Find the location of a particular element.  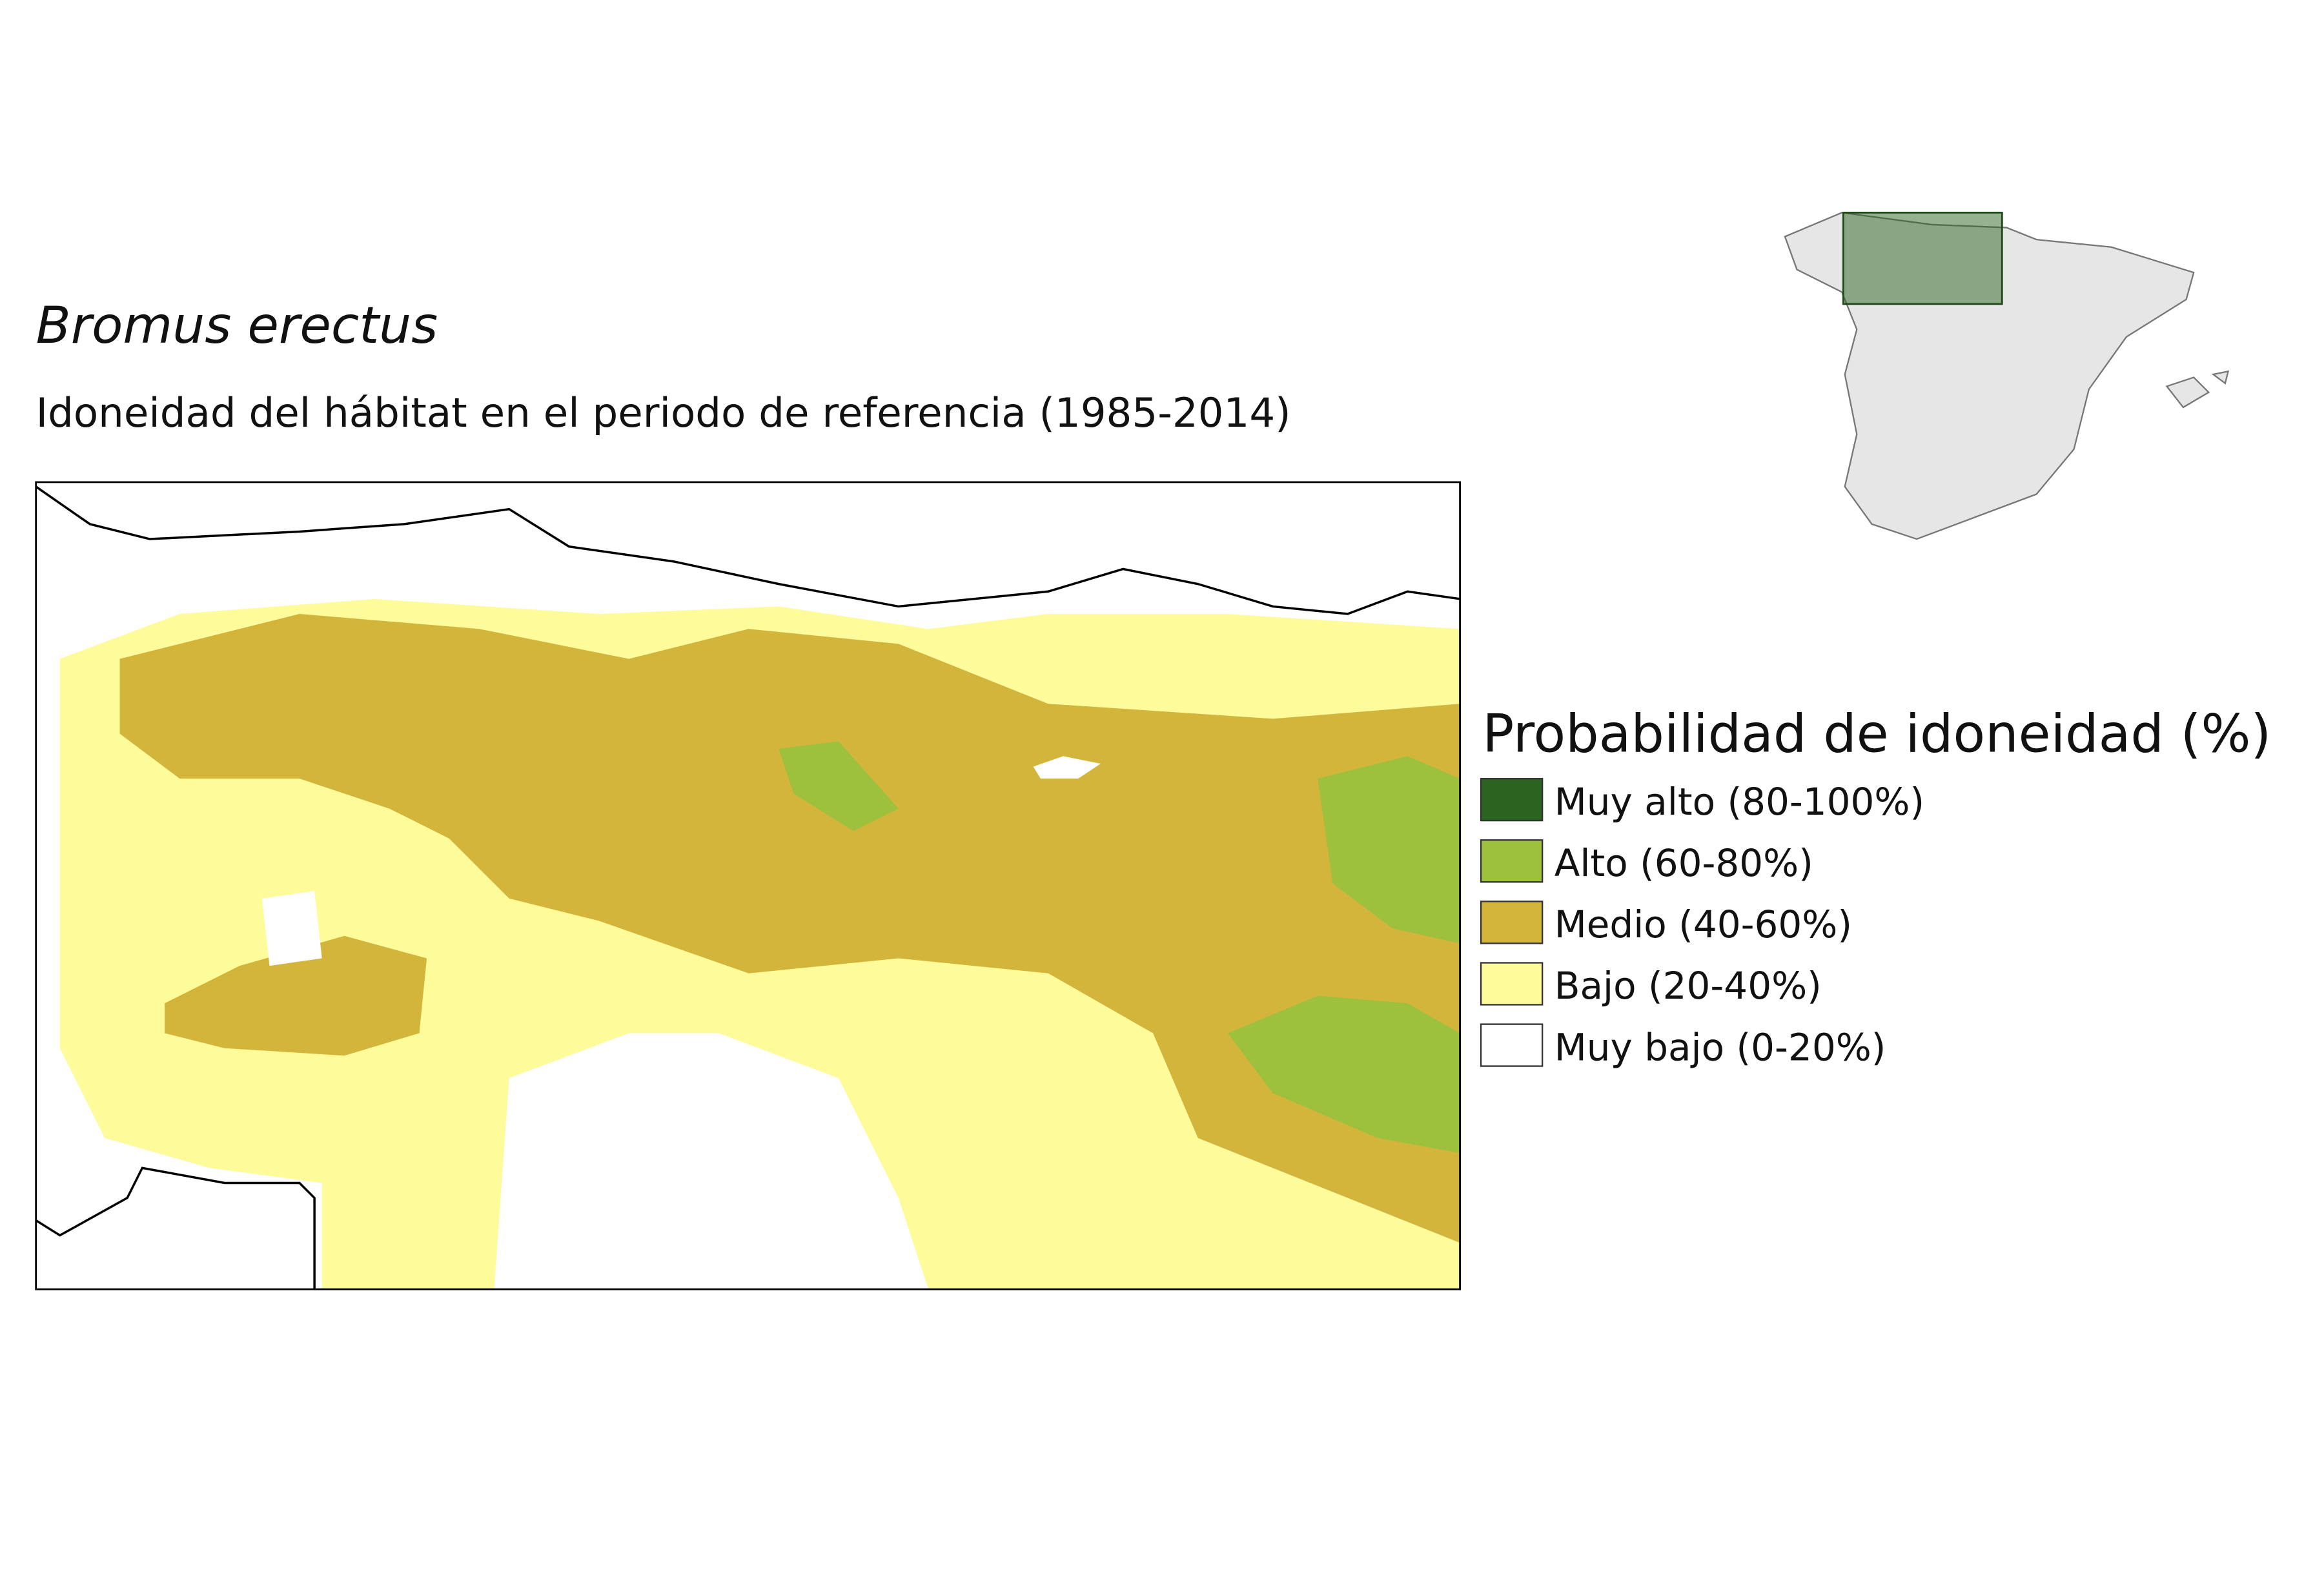

legend-label: Muy bajo (0-20%) is located at coordinates (1720, 1047).